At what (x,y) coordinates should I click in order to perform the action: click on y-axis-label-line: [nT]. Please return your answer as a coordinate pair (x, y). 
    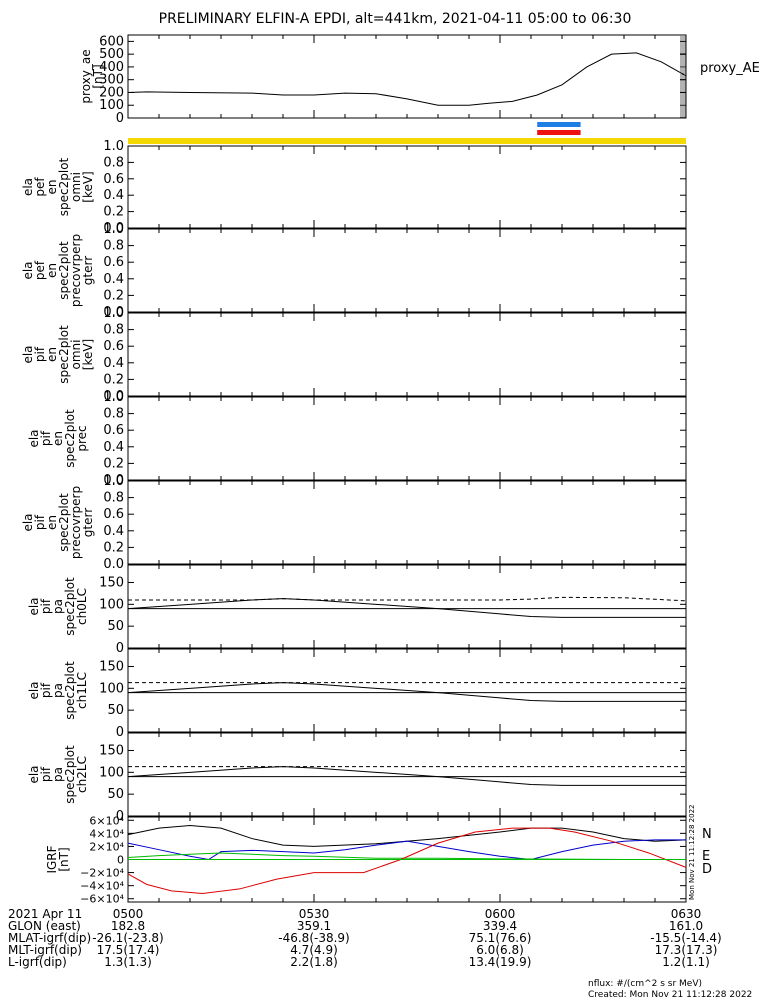
    Looking at the image, I should click on (64, 859).